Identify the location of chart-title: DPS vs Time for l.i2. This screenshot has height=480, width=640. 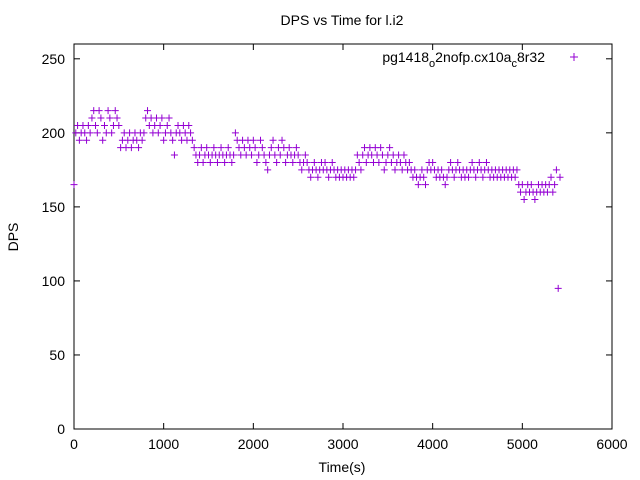
(342, 20).